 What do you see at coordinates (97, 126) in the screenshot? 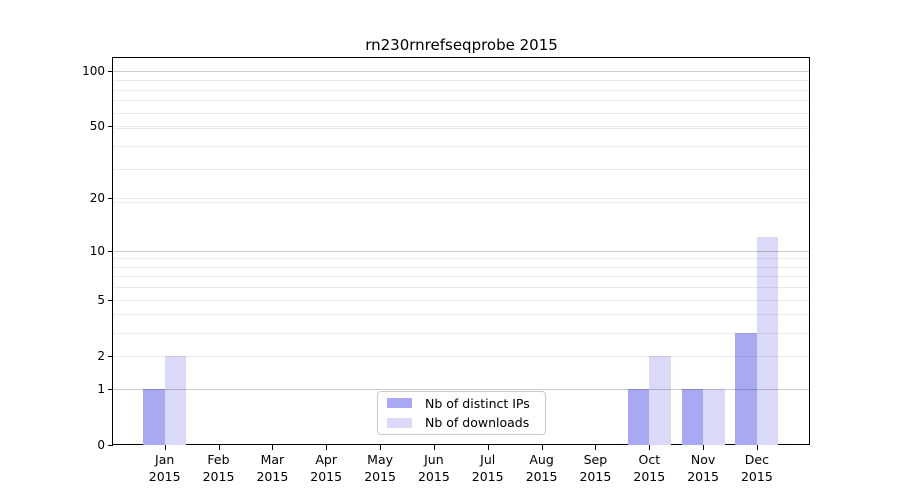
I see `y-tick-label: 50` at bounding box center [97, 126].